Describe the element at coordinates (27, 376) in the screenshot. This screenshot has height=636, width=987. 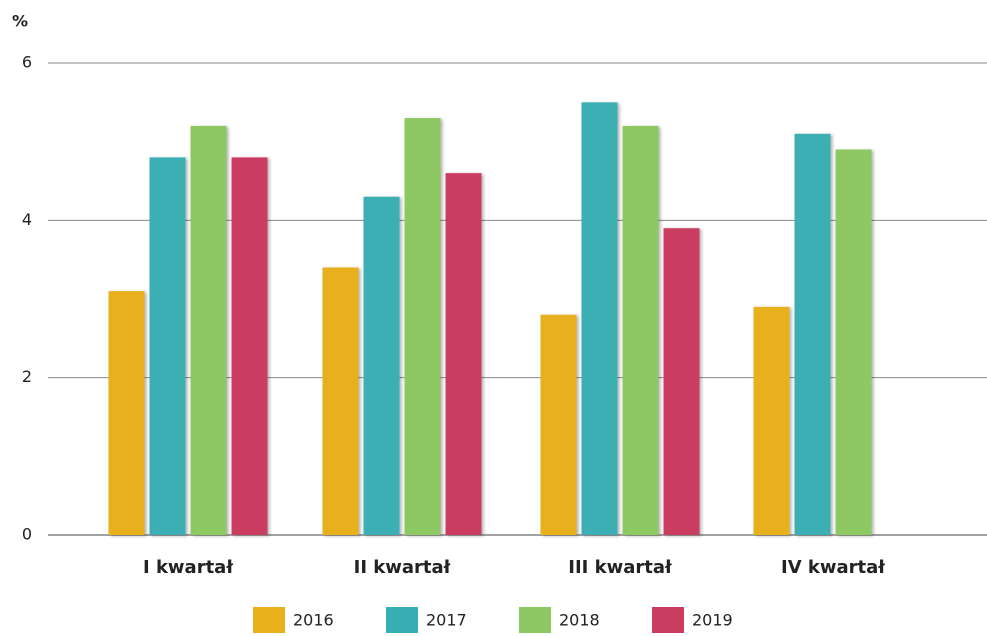
I see `y-tick-label: 2` at that location.